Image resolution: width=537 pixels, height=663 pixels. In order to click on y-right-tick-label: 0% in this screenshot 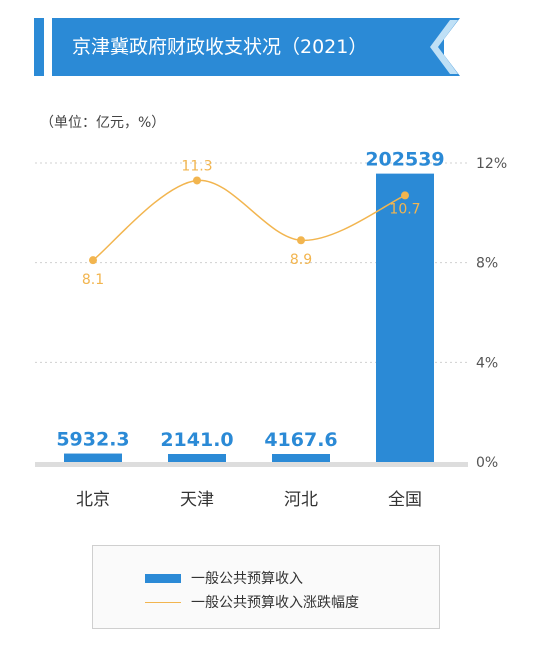, I will do `click(487, 463)`.